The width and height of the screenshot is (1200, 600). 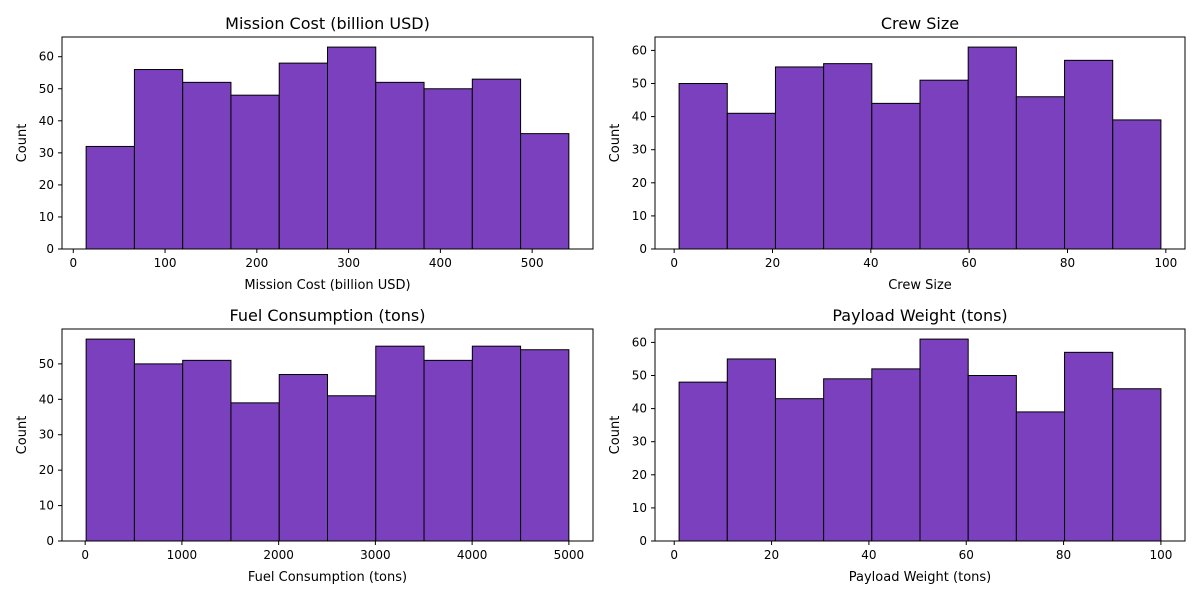 I want to click on x-tick-label: 4000, so click(x=472, y=555).